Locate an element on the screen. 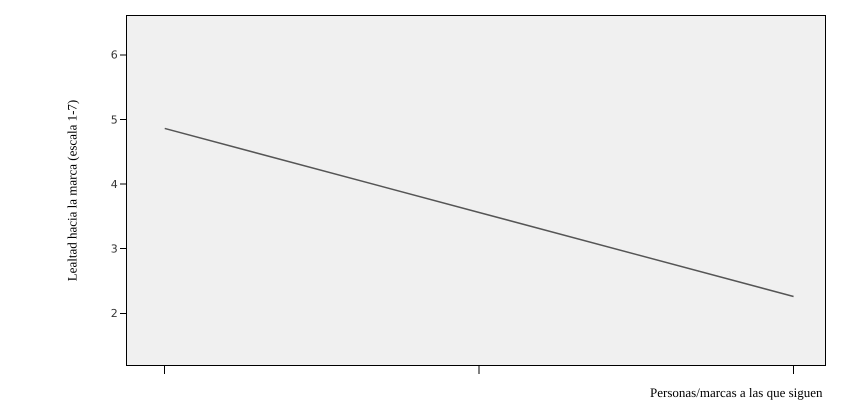  y-tick-label: 4 is located at coordinates (114, 184).